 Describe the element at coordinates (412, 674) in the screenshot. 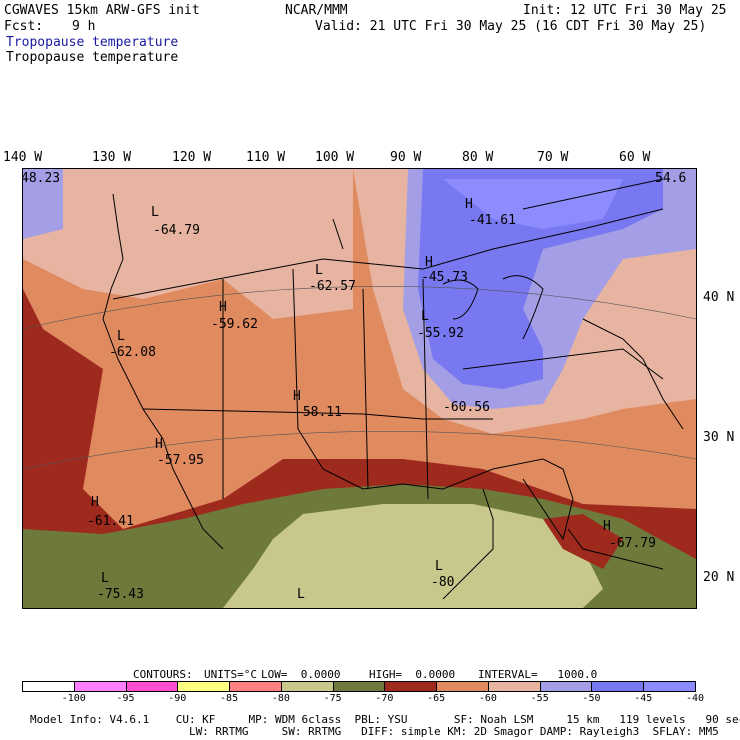

I see `contours-high: HIGH= 0.0000` at that location.